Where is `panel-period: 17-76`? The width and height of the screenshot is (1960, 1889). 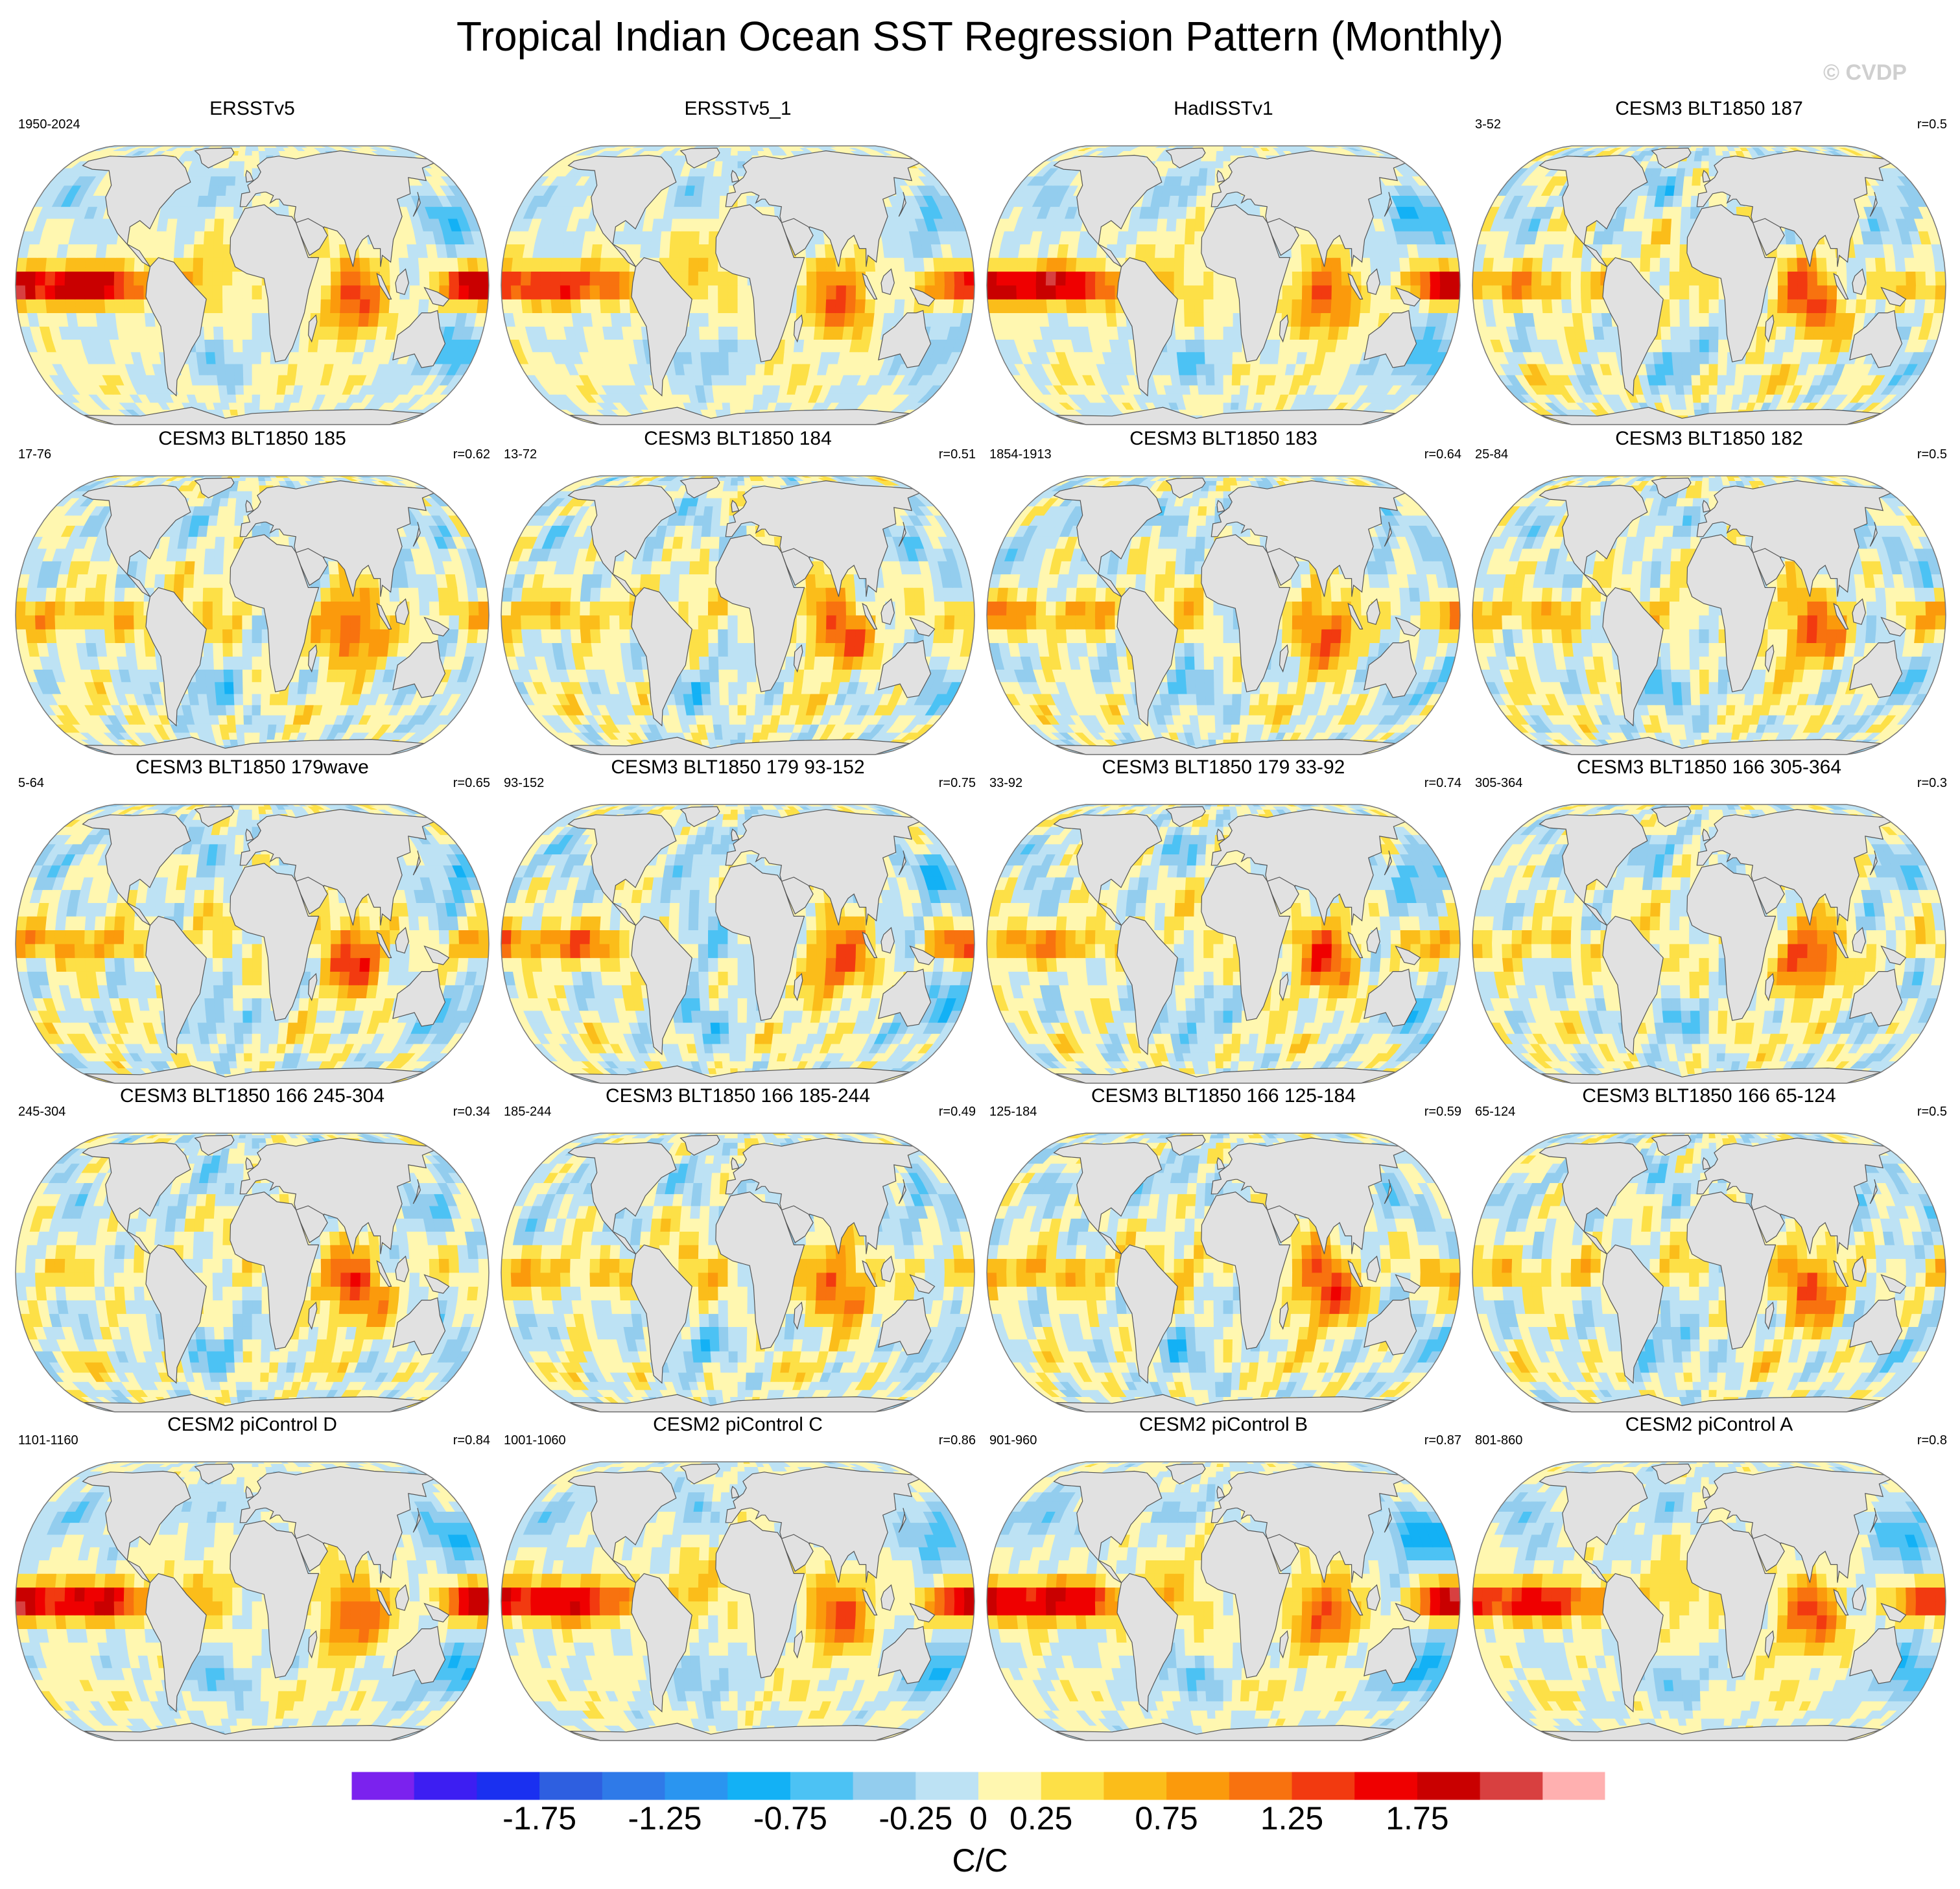 panel-period: 17-76 is located at coordinates (34, 454).